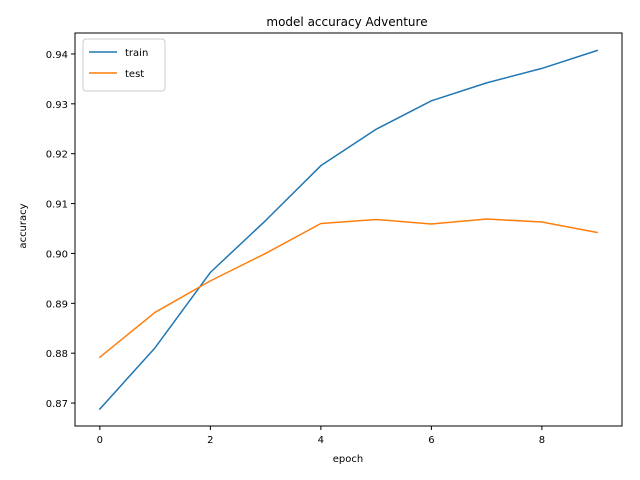  What do you see at coordinates (57, 354) in the screenshot?
I see `y-tick-label: 0.88` at bounding box center [57, 354].